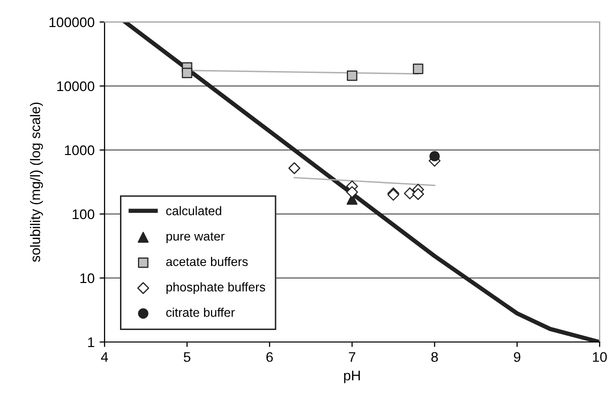 This screenshot has width=615, height=400. Describe the element at coordinates (72, 22) in the screenshot. I see `y-tick-label: 100000` at that location.